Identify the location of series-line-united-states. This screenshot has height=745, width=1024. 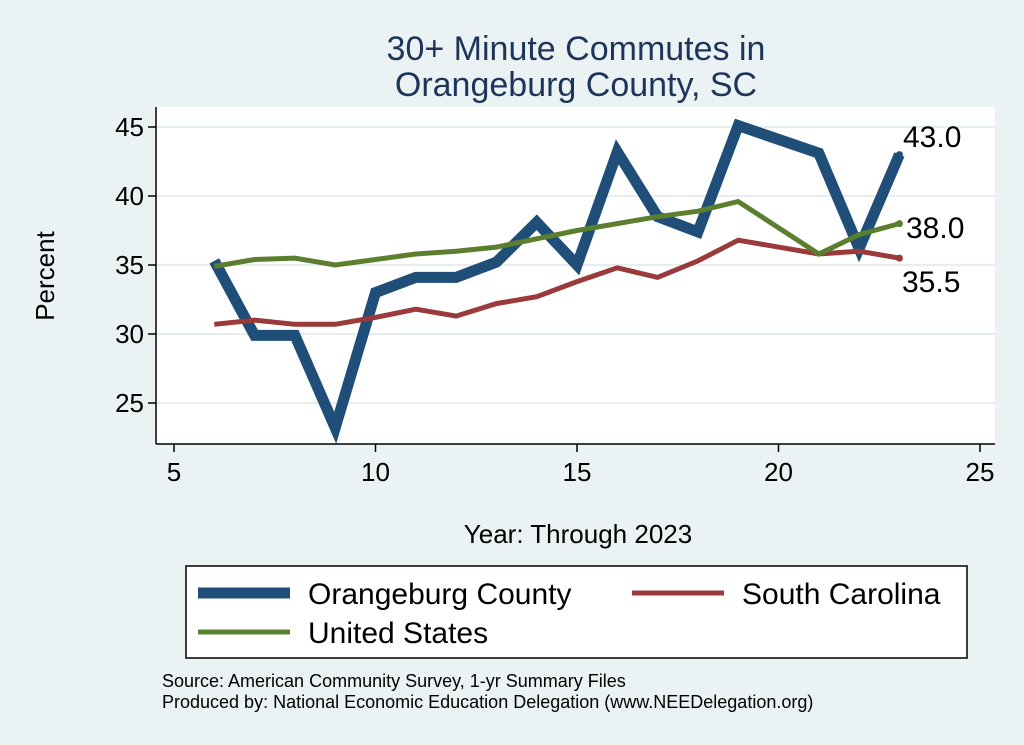
(557, 233).